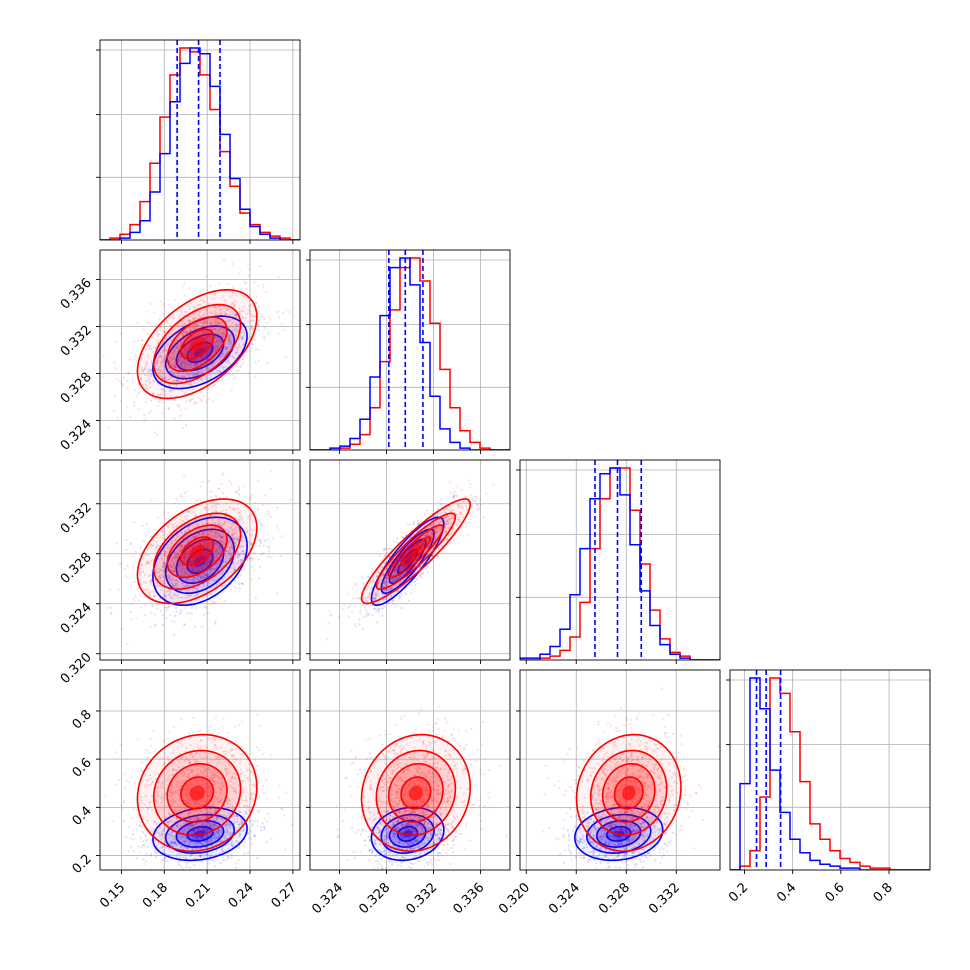 Image resolution: width=970 pixels, height=970 pixels. What do you see at coordinates (76, 618) in the screenshot?
I see `y-tick-label: 0.324` at bounding box center [76, 618].